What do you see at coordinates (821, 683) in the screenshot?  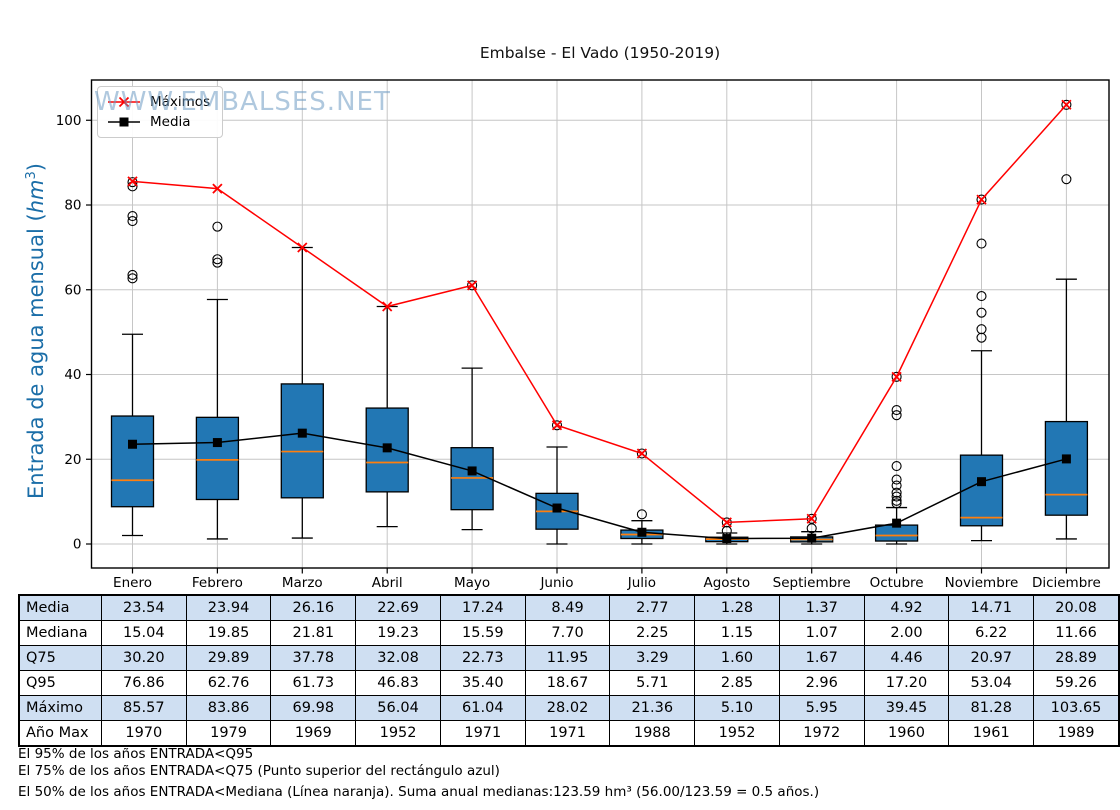 I see `table-cell: 2.96` at bounding box center [821, 683].